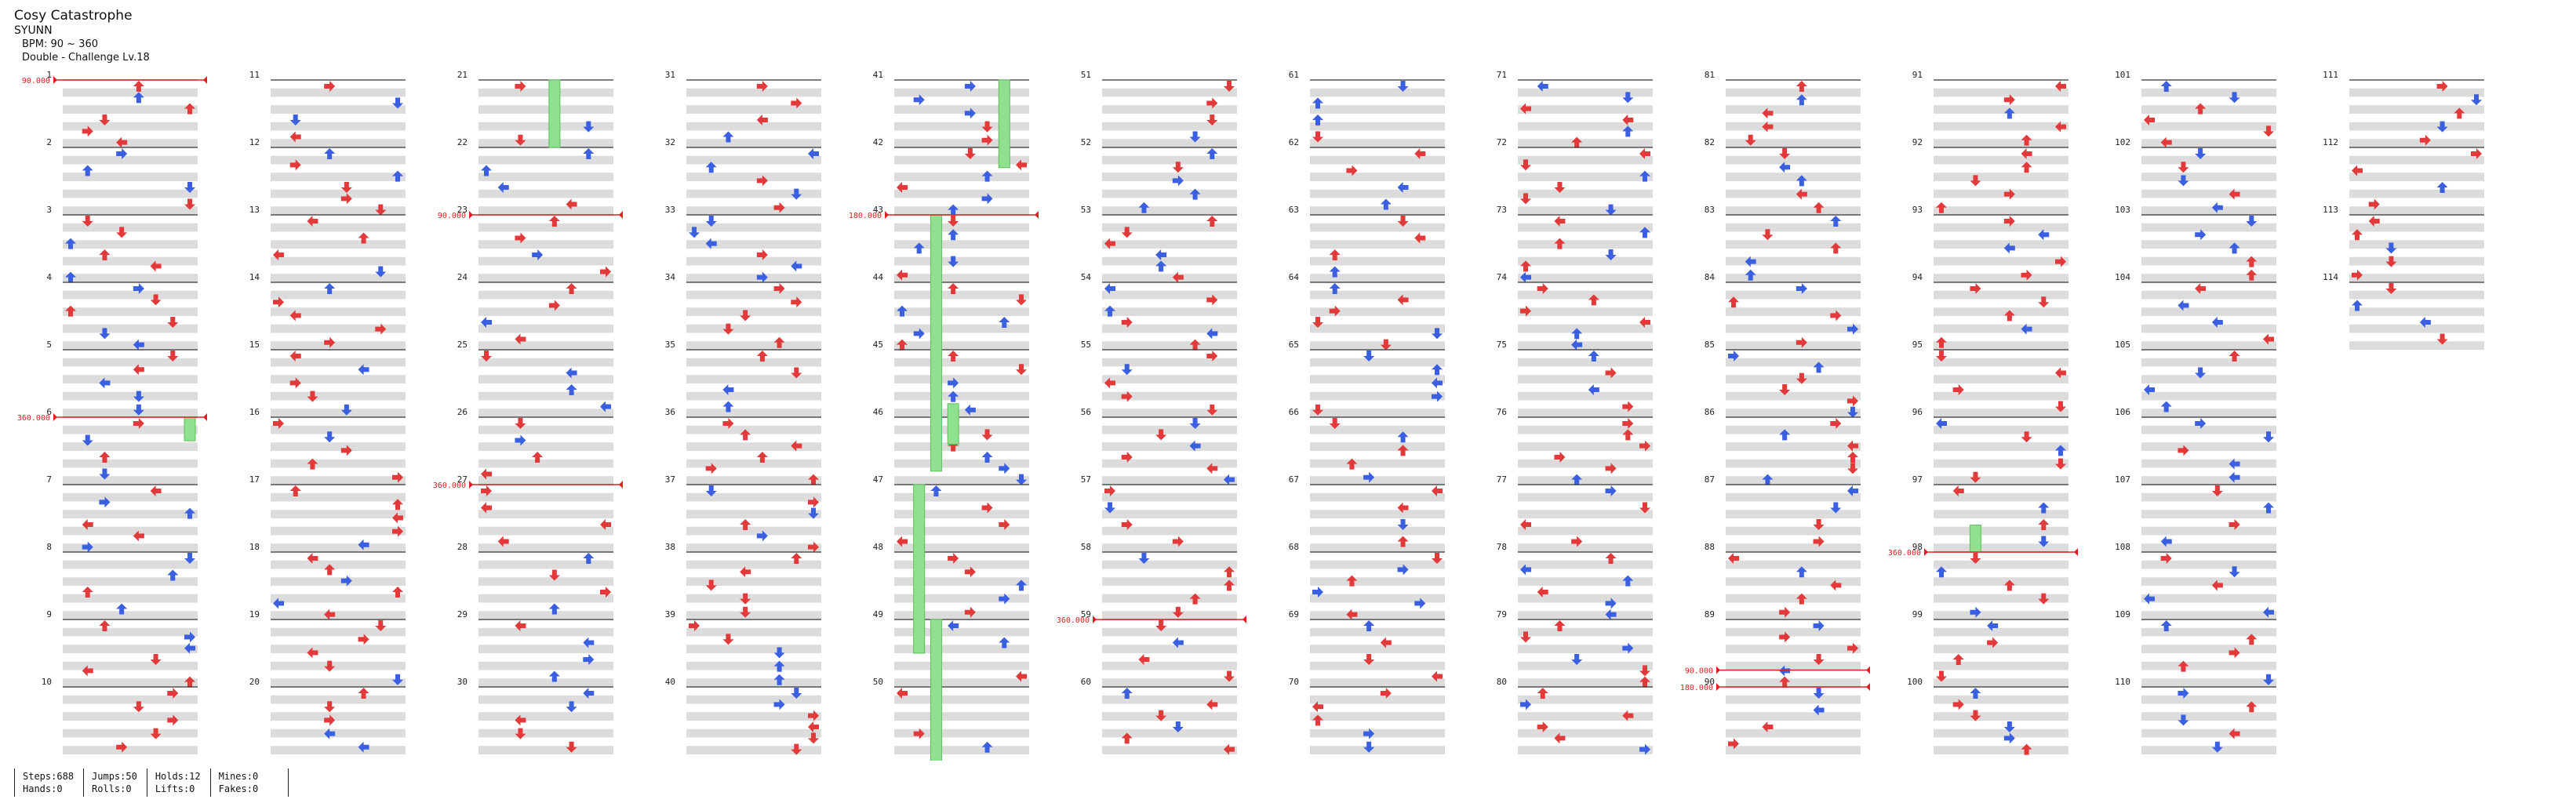 The height and width of the screenshot is (803, 2576). What do you see at coordinates (49, 75) in the screenshot?
I see `measure-number: 1` at bounding box center [49, 75].